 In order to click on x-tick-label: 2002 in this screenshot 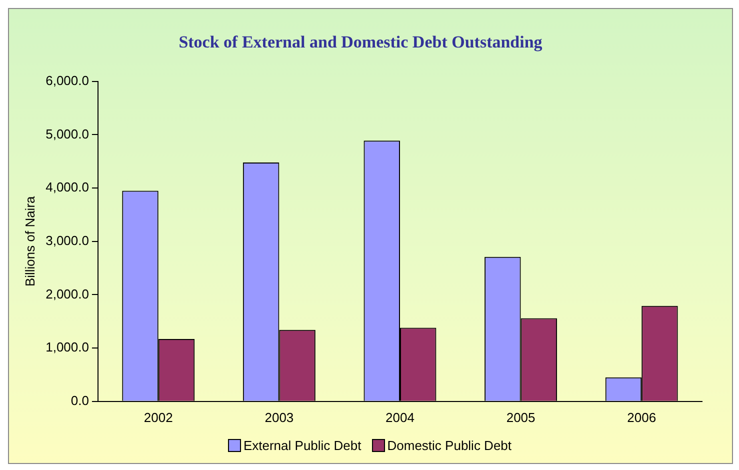, I will do `click(158, 417)`.